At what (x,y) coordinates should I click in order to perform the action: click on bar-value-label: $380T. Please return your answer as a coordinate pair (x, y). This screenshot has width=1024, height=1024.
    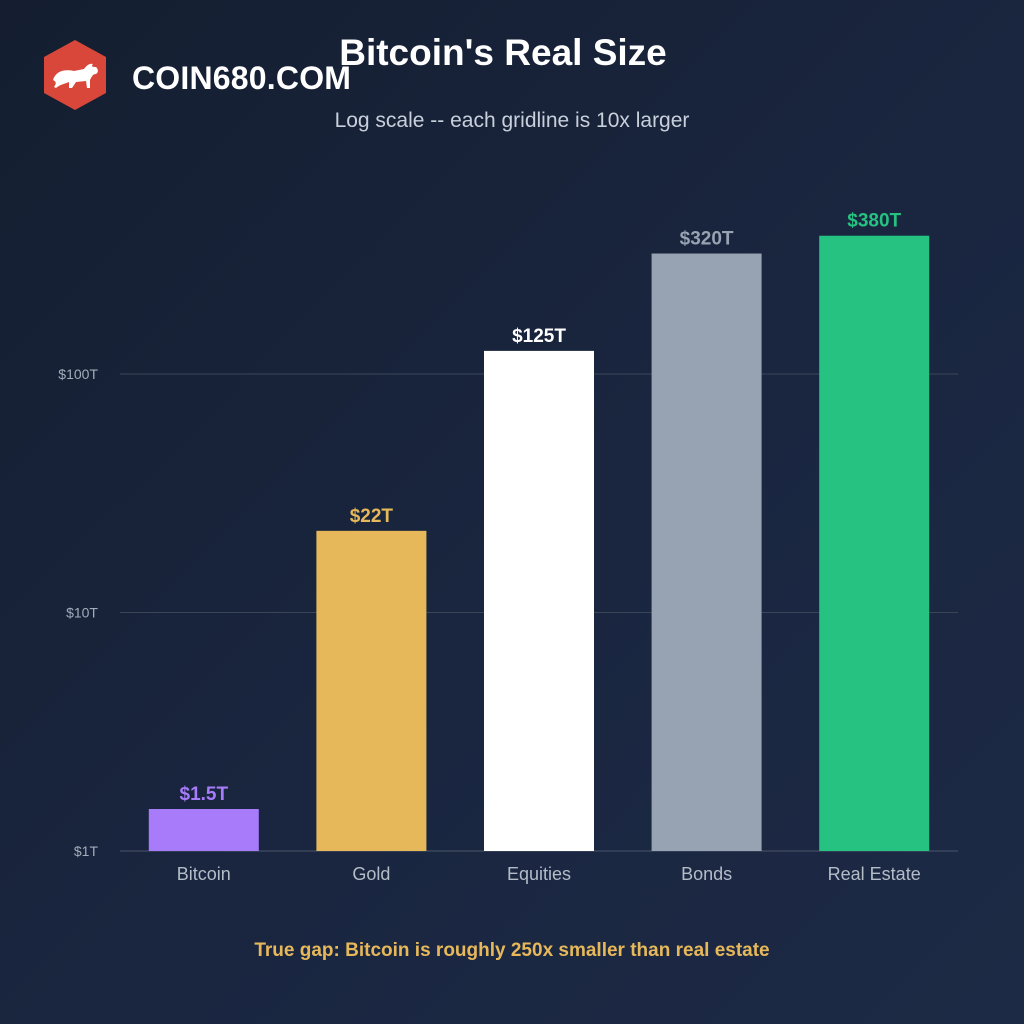
    Looking at the image, I should click on (874, 221).